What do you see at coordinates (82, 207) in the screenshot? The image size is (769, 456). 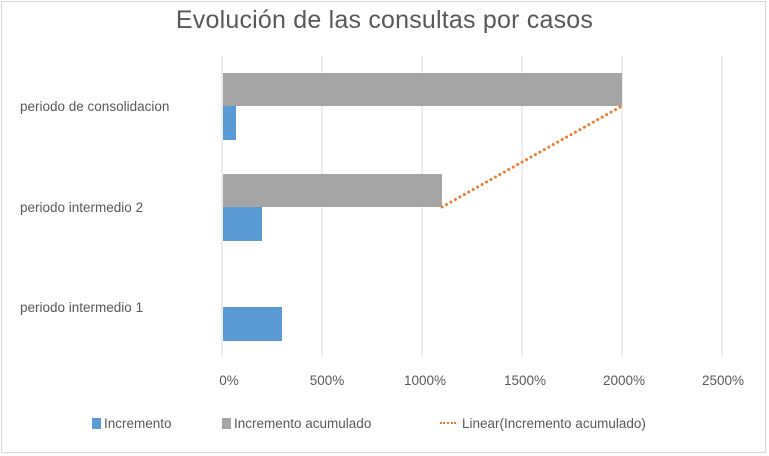 I see `category-label-intermedio-2: periodo intermedio 2` at bounding box center [82, 207].